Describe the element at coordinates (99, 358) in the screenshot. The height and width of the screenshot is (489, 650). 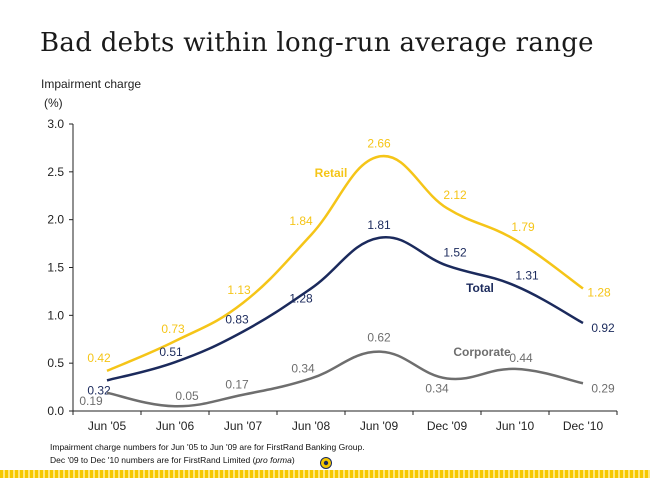
I see `retail-data-label: 0.42` at that location.